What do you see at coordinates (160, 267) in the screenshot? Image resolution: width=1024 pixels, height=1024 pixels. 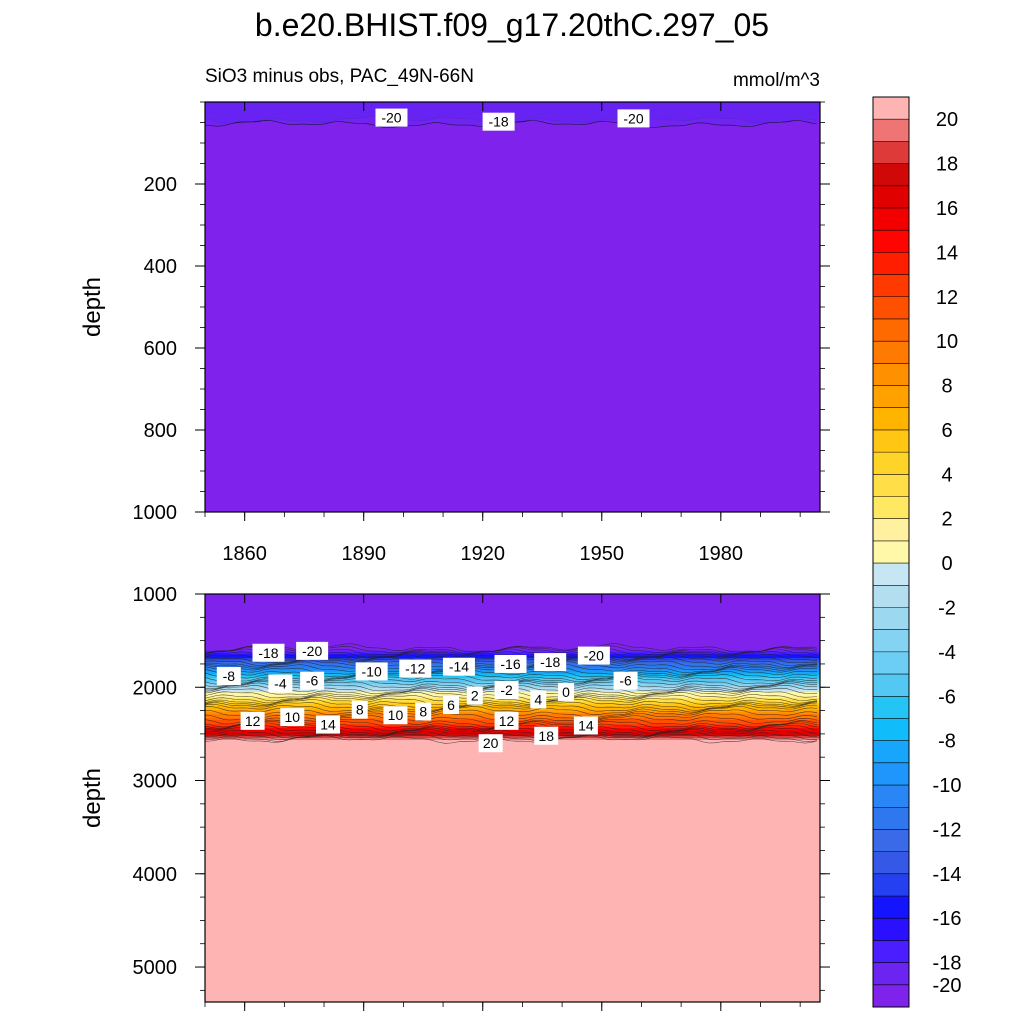 I see `y-tick-label: 400` at bounding box center [160, 267].